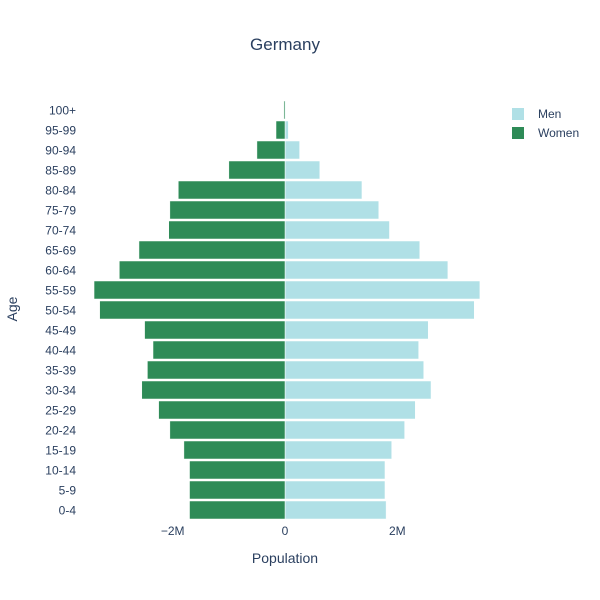 Image resolution: width=600 pixels, height=600 pixels. What do you see at coordinates (545, 123) in the screenshot?
I see `legend: Men Women` at bounding box center [545, 123].